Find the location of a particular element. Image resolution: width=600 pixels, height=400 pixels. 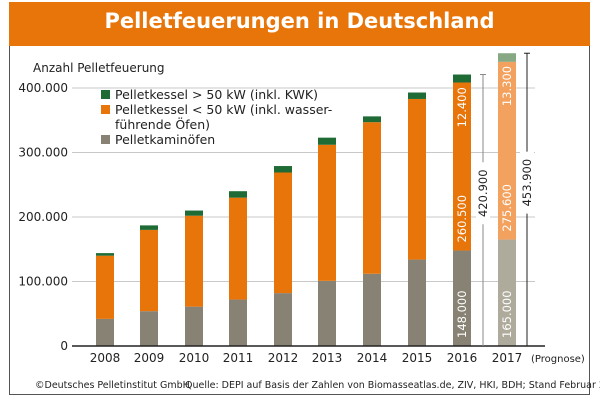

x-tick-label: 2011 is located at coordinates (238, 358).